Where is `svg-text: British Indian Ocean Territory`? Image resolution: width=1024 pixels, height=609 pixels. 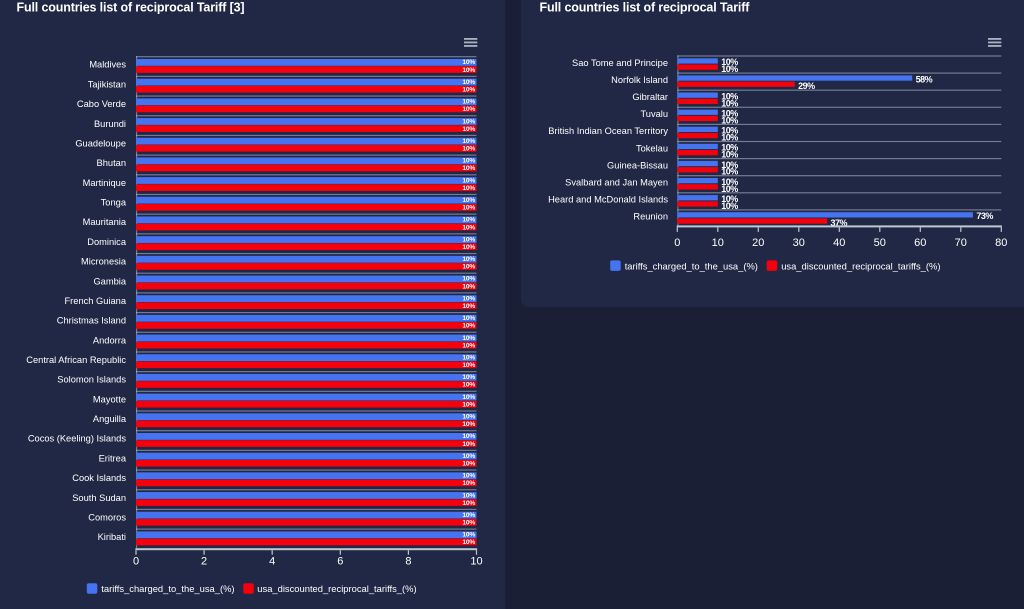
svg-text: British Indian Ocean Territory is located at coordinates (608, 131).